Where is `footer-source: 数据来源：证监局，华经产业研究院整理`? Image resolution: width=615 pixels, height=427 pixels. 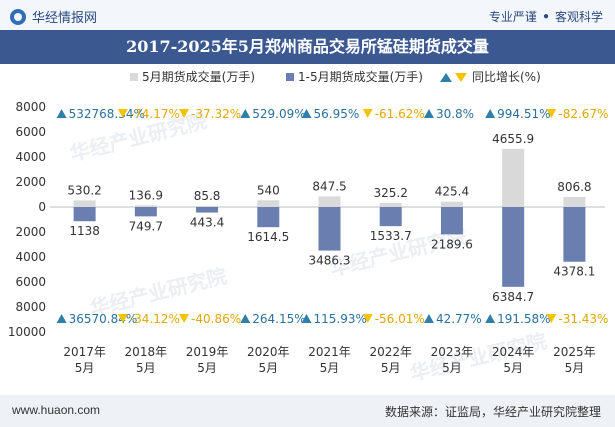
footer-source: 数据来源：证监局，华经产业研究院整理 is located at coordinates (492, 412).